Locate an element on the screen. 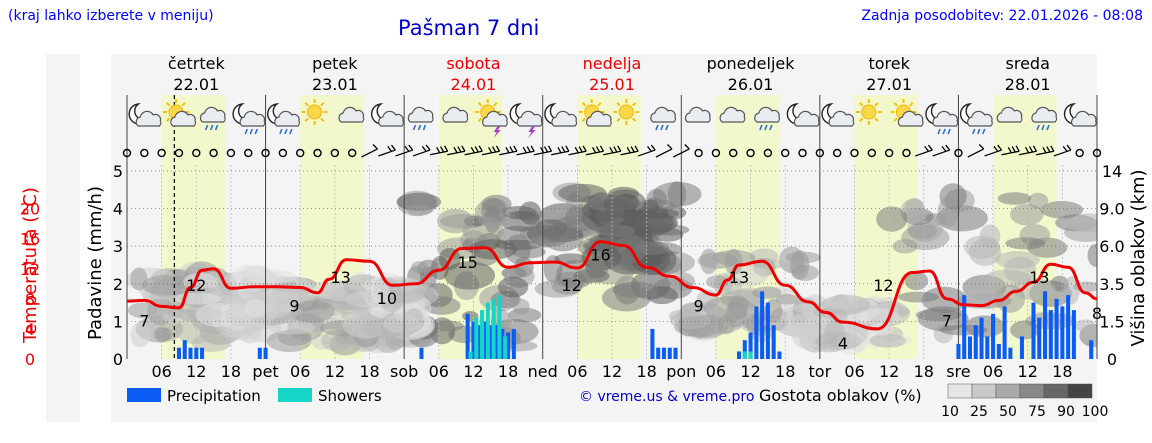 The width and height of the screenshot is (1152, 443). hour-tick: 12 is located at coordinates (750, 371).